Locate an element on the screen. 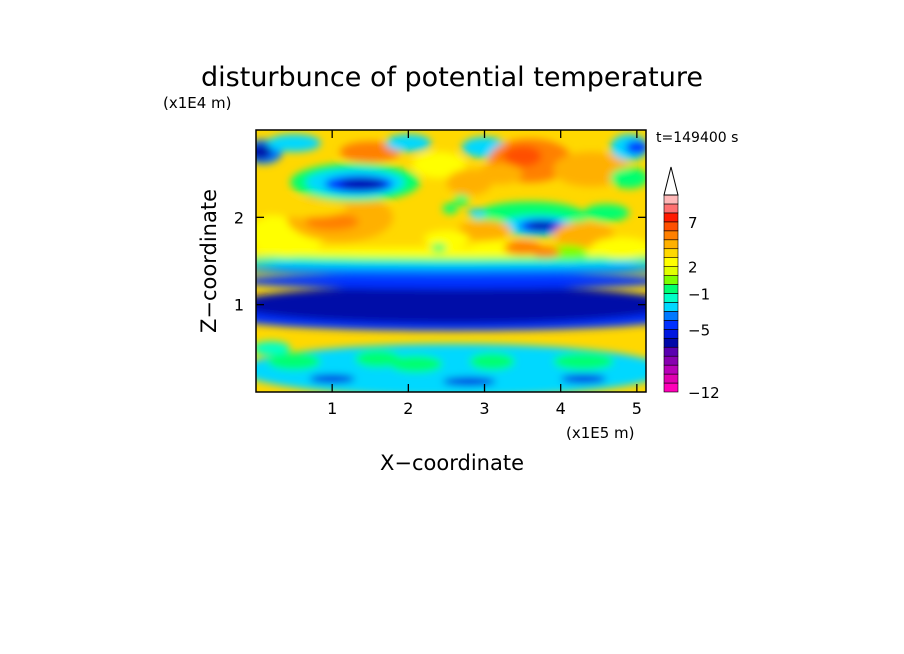  y-scale-label: (x1E4 m) is located at coordinates (197, 103).